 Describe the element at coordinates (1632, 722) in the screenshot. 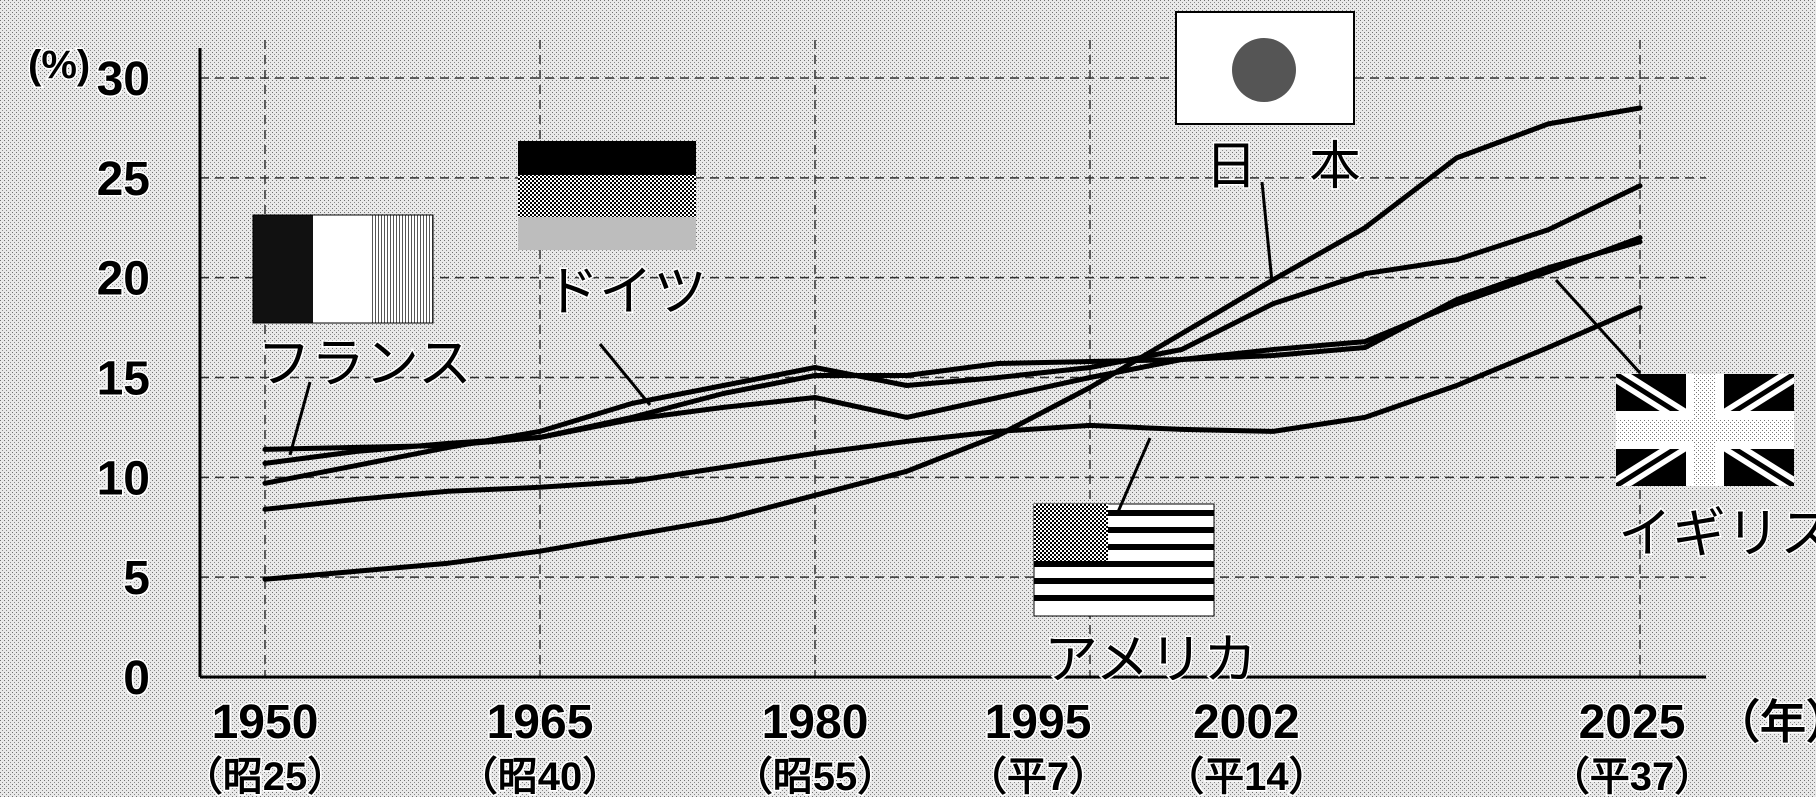

I see `x-tick-label: 2025` at that location.